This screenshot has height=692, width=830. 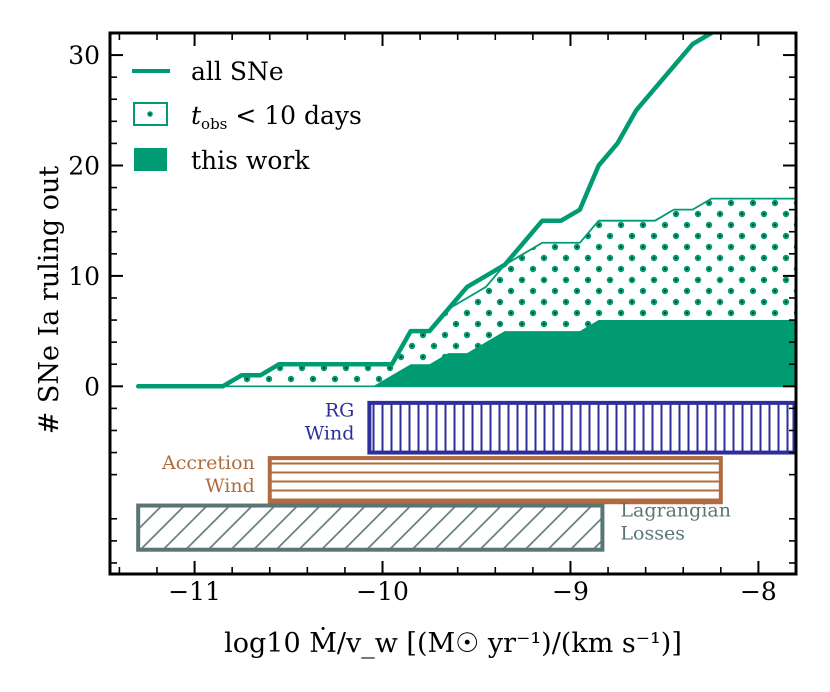 What do you see at coordinates (84, 55) in the screenshot?
I see `y-tick-label: 30` at bounding box center [84, 55].